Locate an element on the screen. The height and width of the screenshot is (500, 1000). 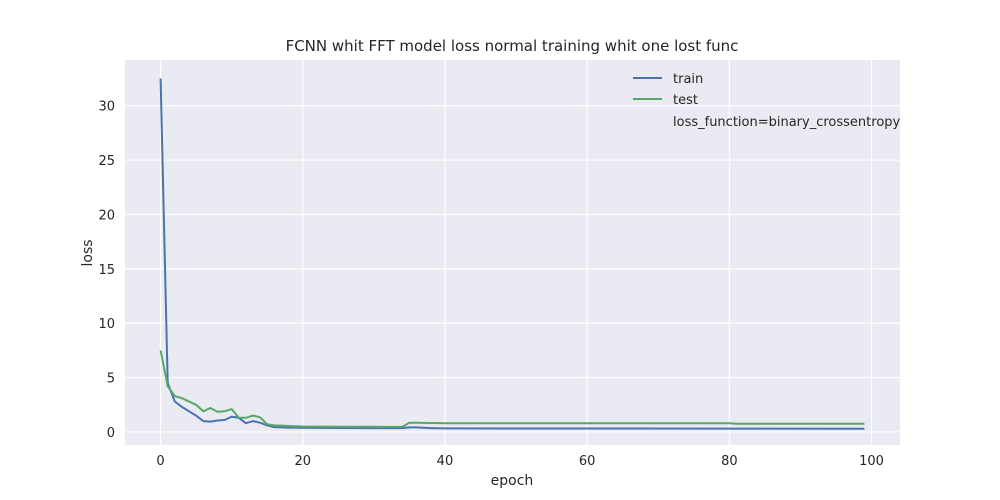
x-tick-label: 80 is located at coordinates (729, 461).